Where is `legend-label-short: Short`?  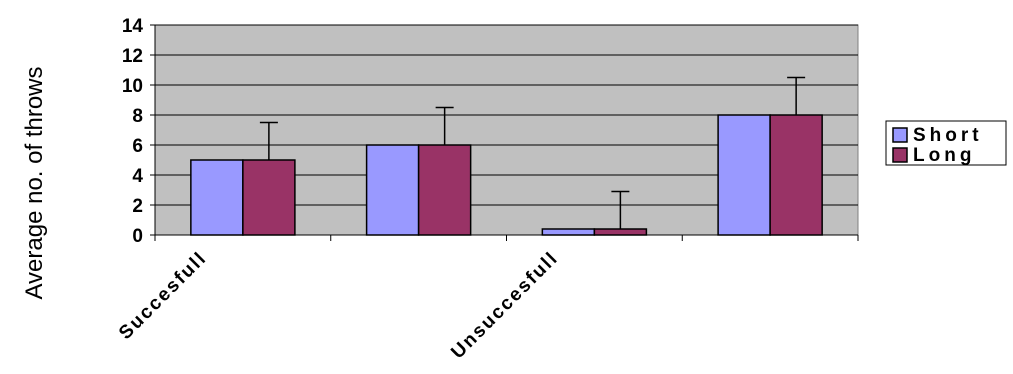 legend-label-short: Short is located at coordinates (948, 135).